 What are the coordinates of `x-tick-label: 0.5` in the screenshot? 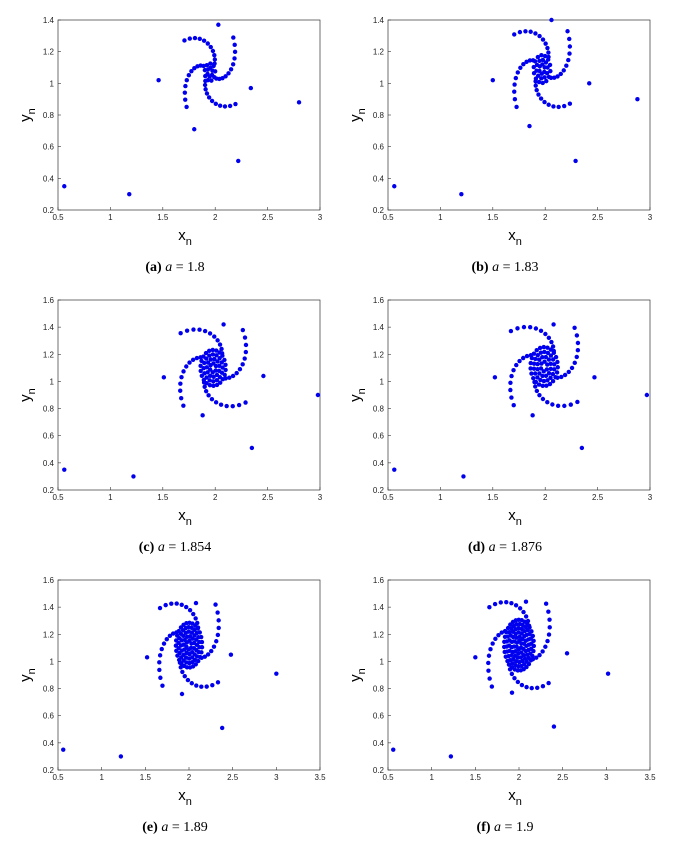 It's located at (58, 217).